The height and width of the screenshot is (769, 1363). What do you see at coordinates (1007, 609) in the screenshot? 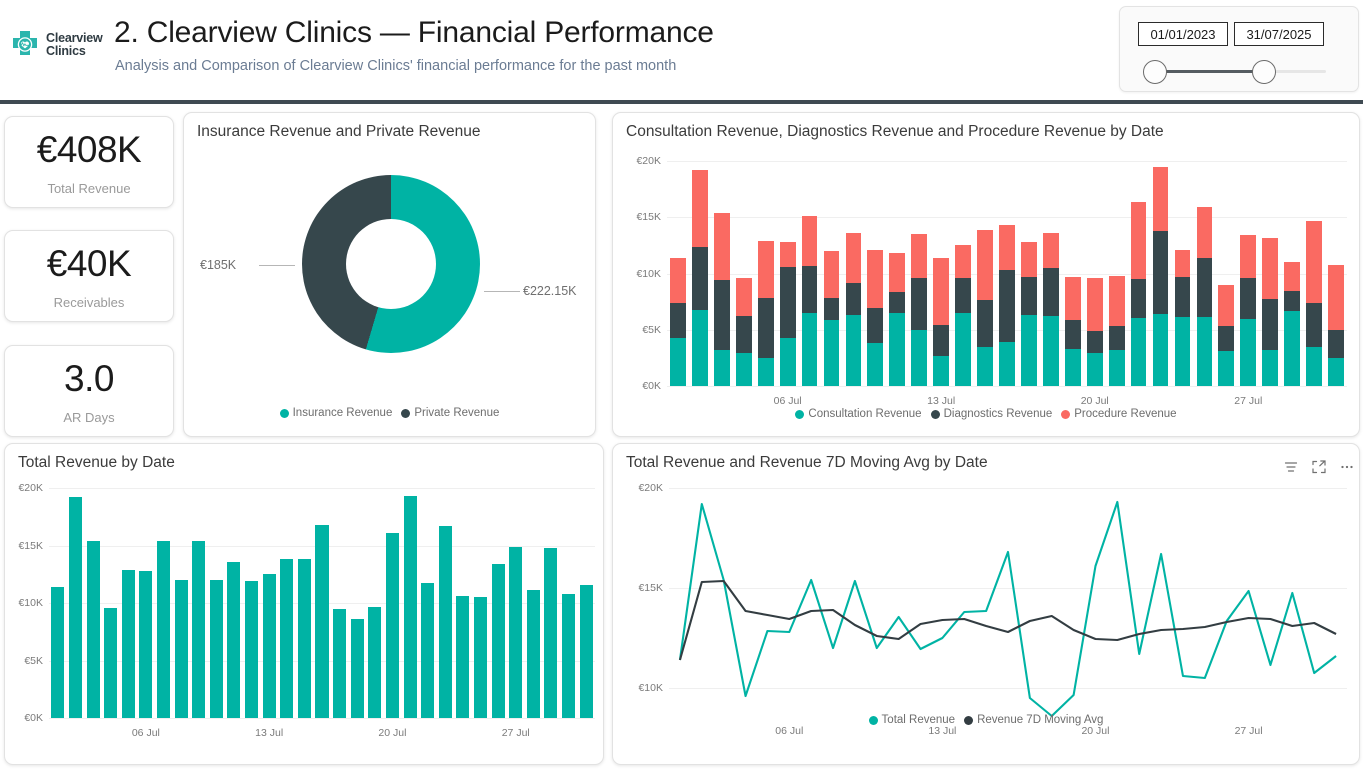
I see `line-series` at bounding box center [1007, 609].